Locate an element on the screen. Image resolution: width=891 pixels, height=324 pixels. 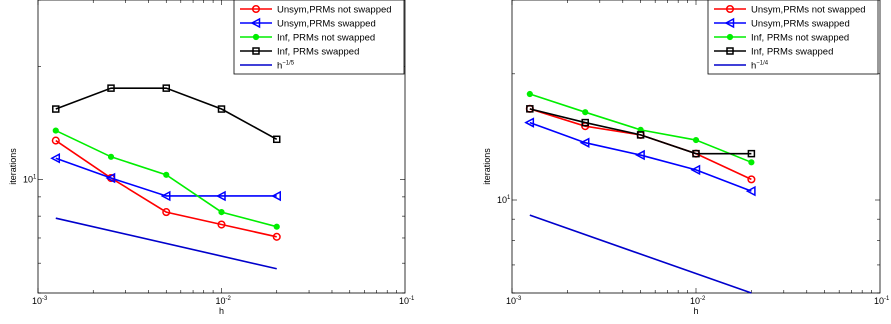
legend-entry: h−1/4 is located at coordinates (760, 66).